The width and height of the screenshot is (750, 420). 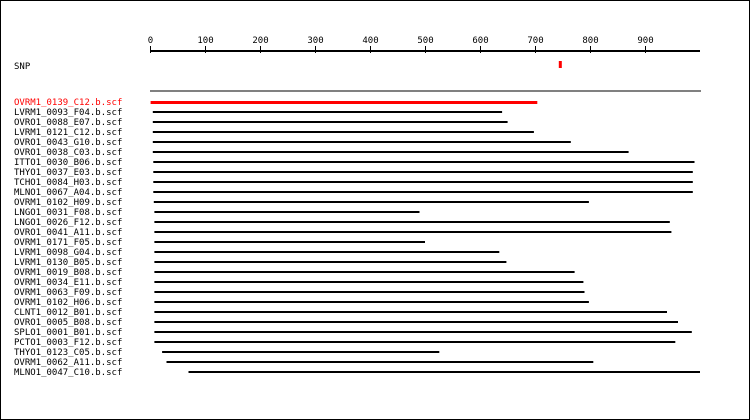 What do you see at coordinates (68, 323) in the screenshot?
I see `read-name: OVRO1_0005_B08.b.scf` at bounding box center [68, 323].